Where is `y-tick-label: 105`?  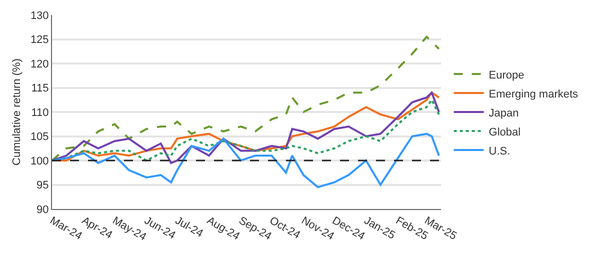
y-tick-label: 105 is located at coordinates (39, 137).